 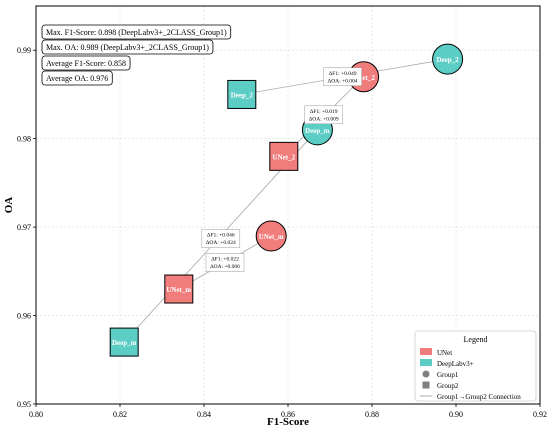 What do you see at coordinates (540, 414) in the screenshot?
I see `x-tick-label: 0.92` at bounding box center [540, 414].